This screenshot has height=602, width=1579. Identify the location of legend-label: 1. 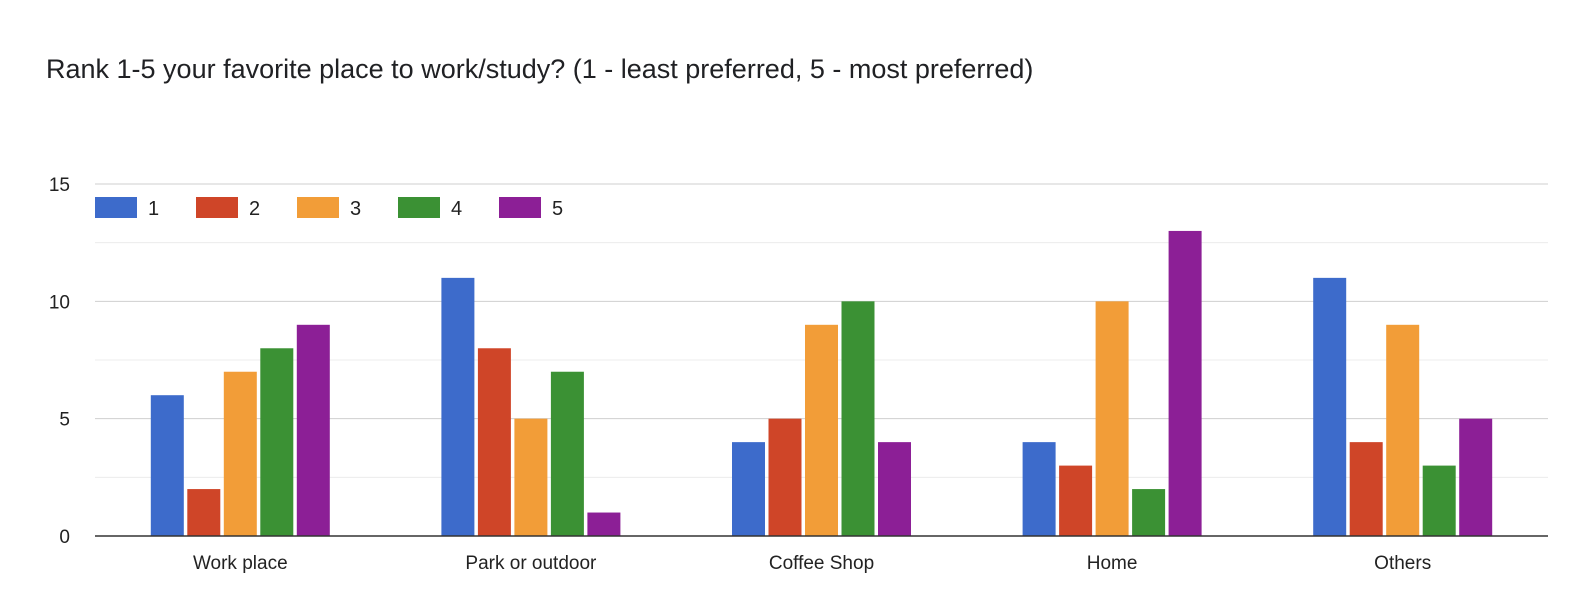
(153, 209).